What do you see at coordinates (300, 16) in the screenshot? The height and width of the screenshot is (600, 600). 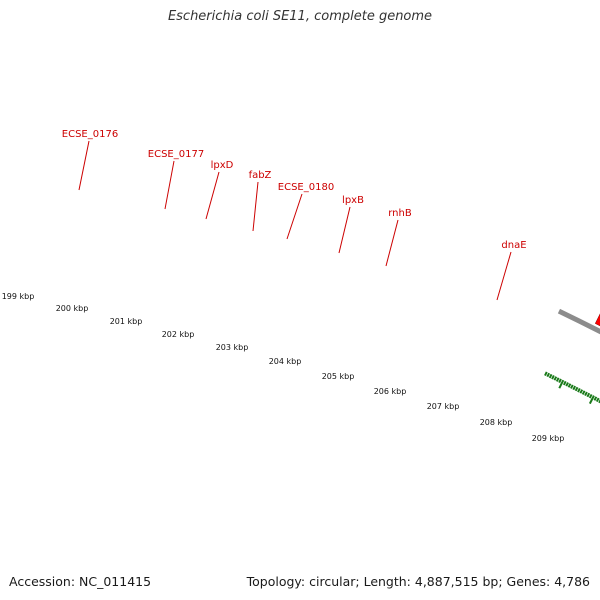 I see `map-title: Escherichia coli SE11, complete genome` at bounding box center [300, 16].